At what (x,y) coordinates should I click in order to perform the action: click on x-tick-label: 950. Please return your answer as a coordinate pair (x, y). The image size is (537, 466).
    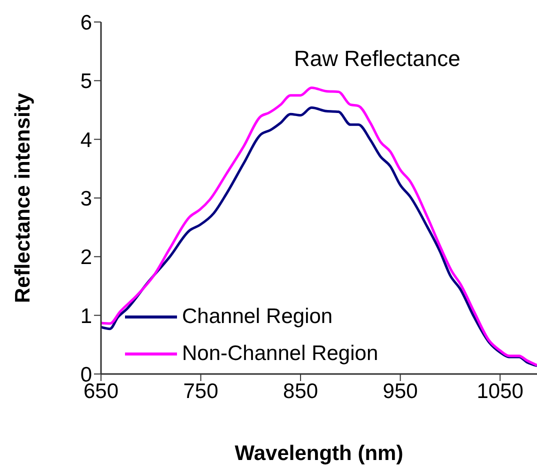
    Looking at the image, I should click on (400, 391).